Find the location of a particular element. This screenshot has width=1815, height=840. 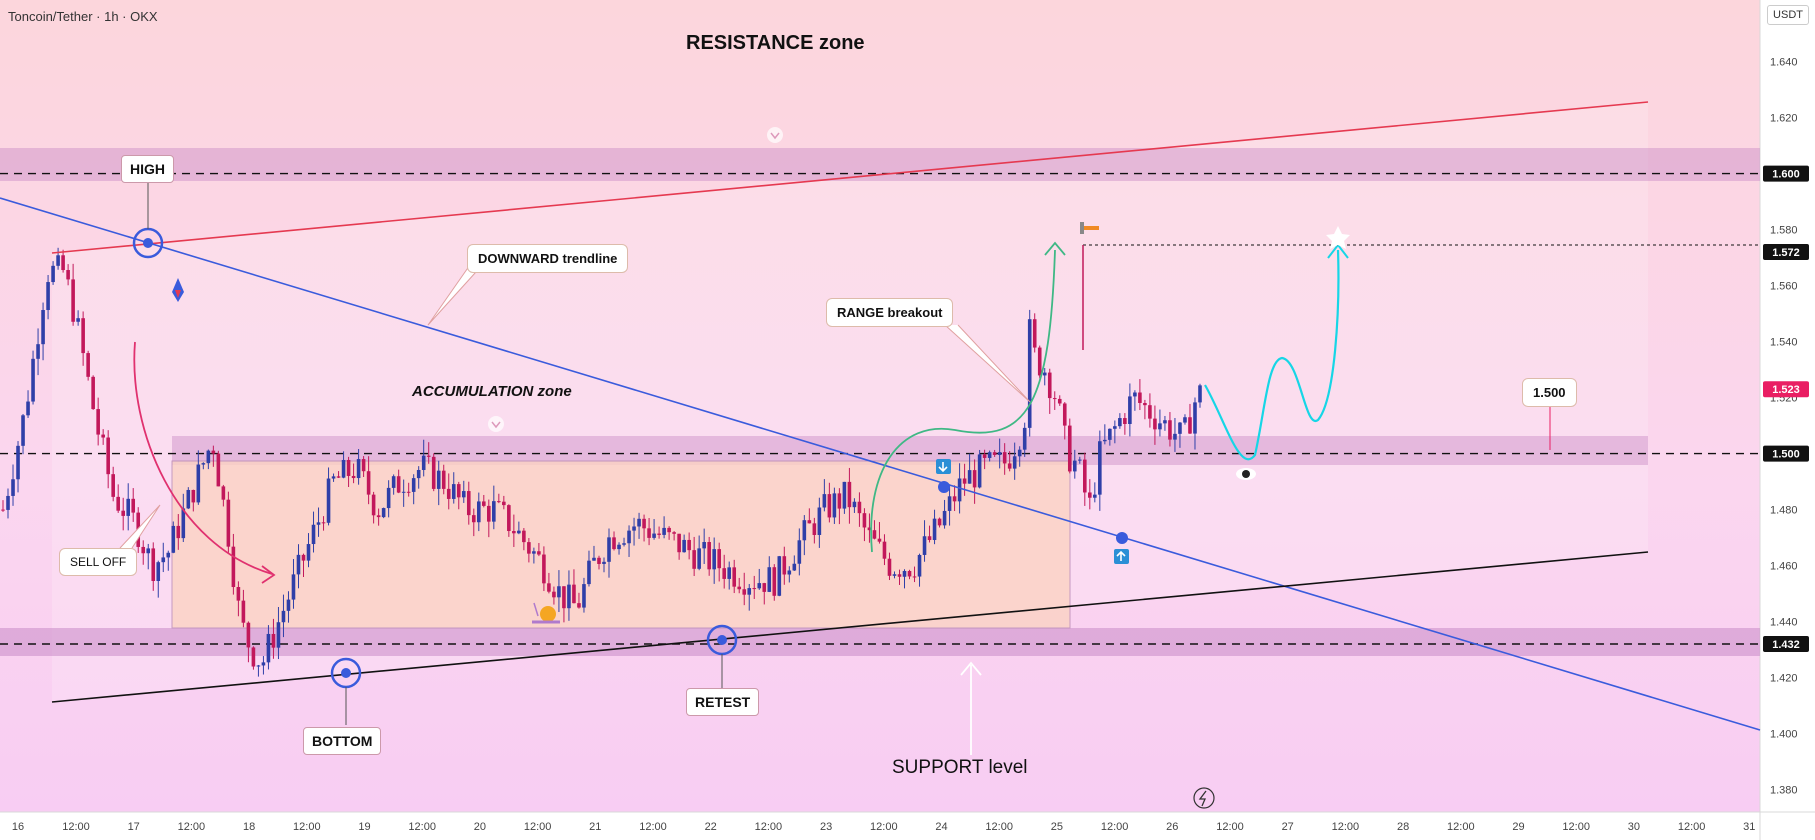

price-tag-0: 1.600 is located at coordinates (1786, 175).